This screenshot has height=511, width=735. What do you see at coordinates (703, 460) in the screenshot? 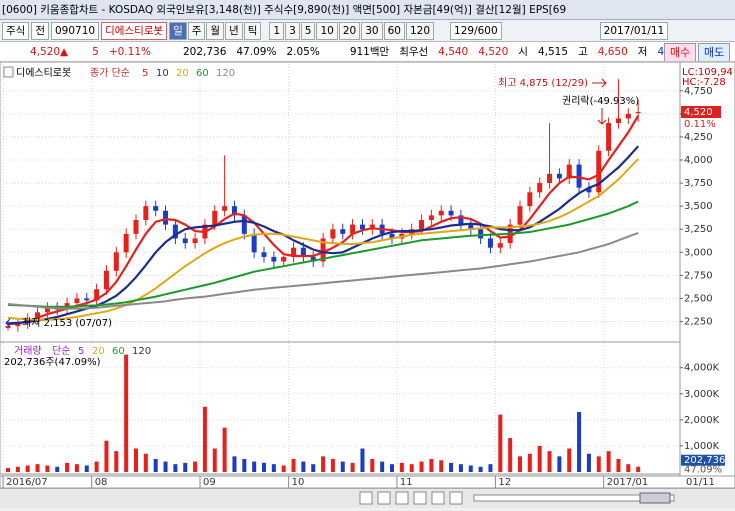
I see `last-volume-box` at bounding box center [703, 460].